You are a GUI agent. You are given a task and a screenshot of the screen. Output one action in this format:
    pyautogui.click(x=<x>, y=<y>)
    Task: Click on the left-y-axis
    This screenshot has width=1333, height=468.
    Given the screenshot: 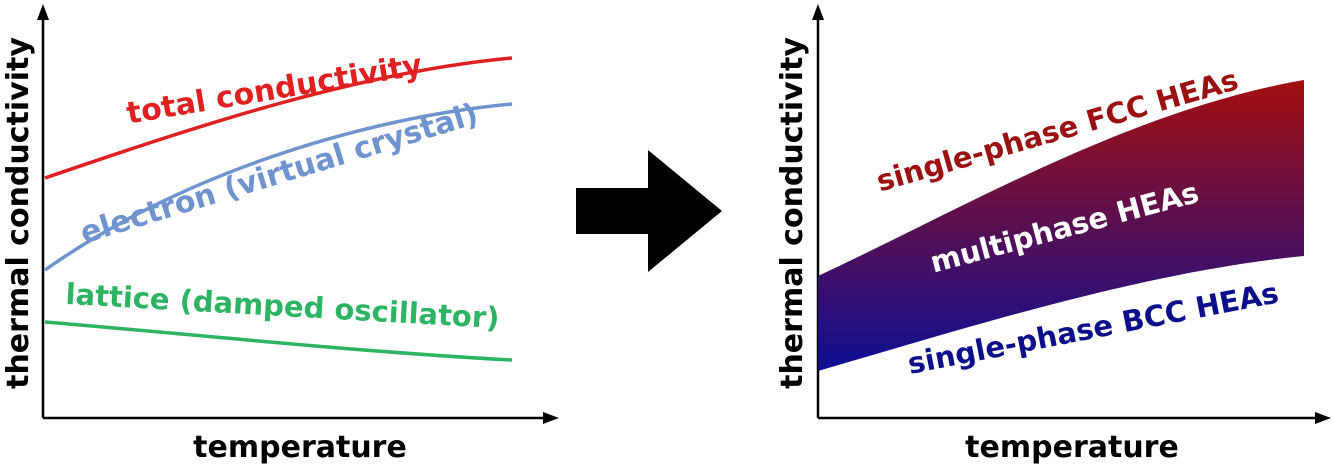 What is the action you would take?
    pyautogui.click(x=43, y=211)
    